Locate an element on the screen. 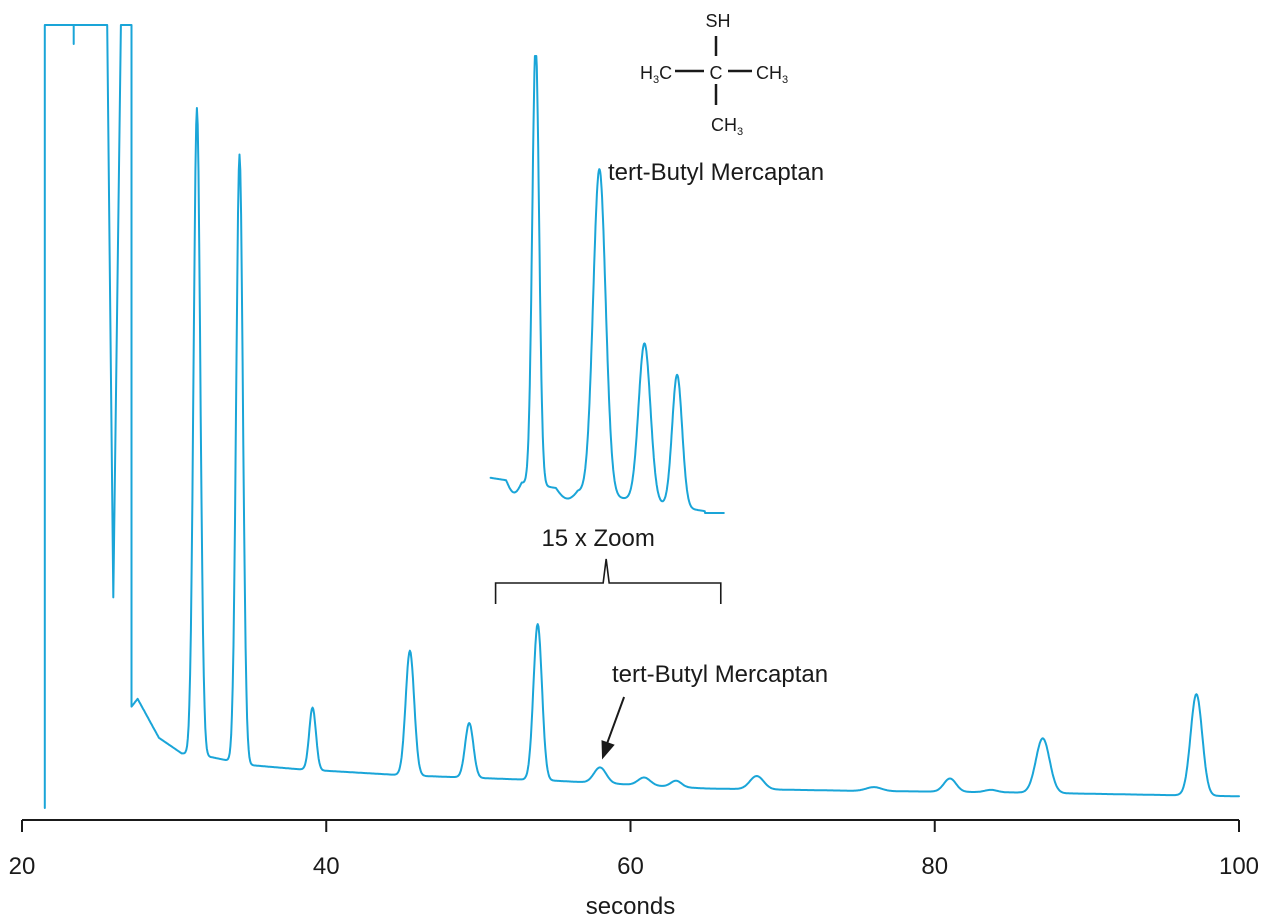  peak-annotation-label: tert-Butyl Mercaptan is located at coordinates (720, 674).